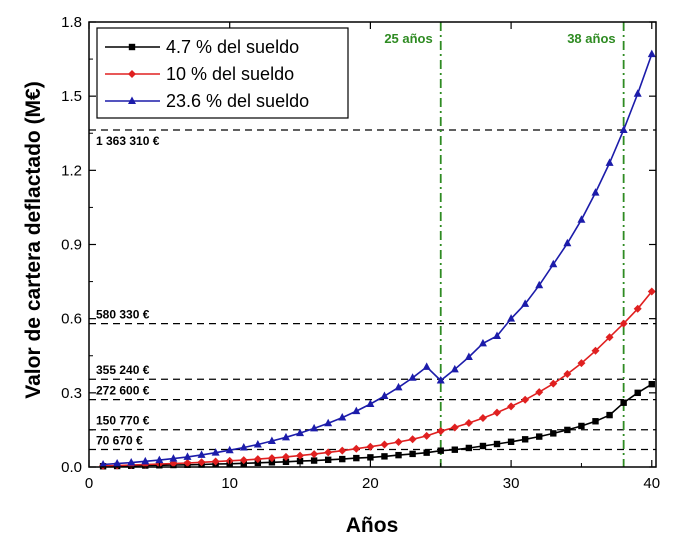 This screenshot has width=680, height=546. Describe the element at coordinates (71, 467) in the screenshot. I see `y-tick-label: 0.0` at that location.